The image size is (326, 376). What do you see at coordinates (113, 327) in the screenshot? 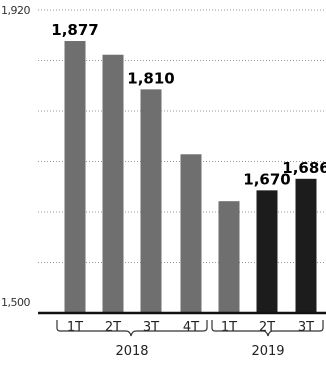
I see `category-label-2: 2T` at bounding box center [113, 327].